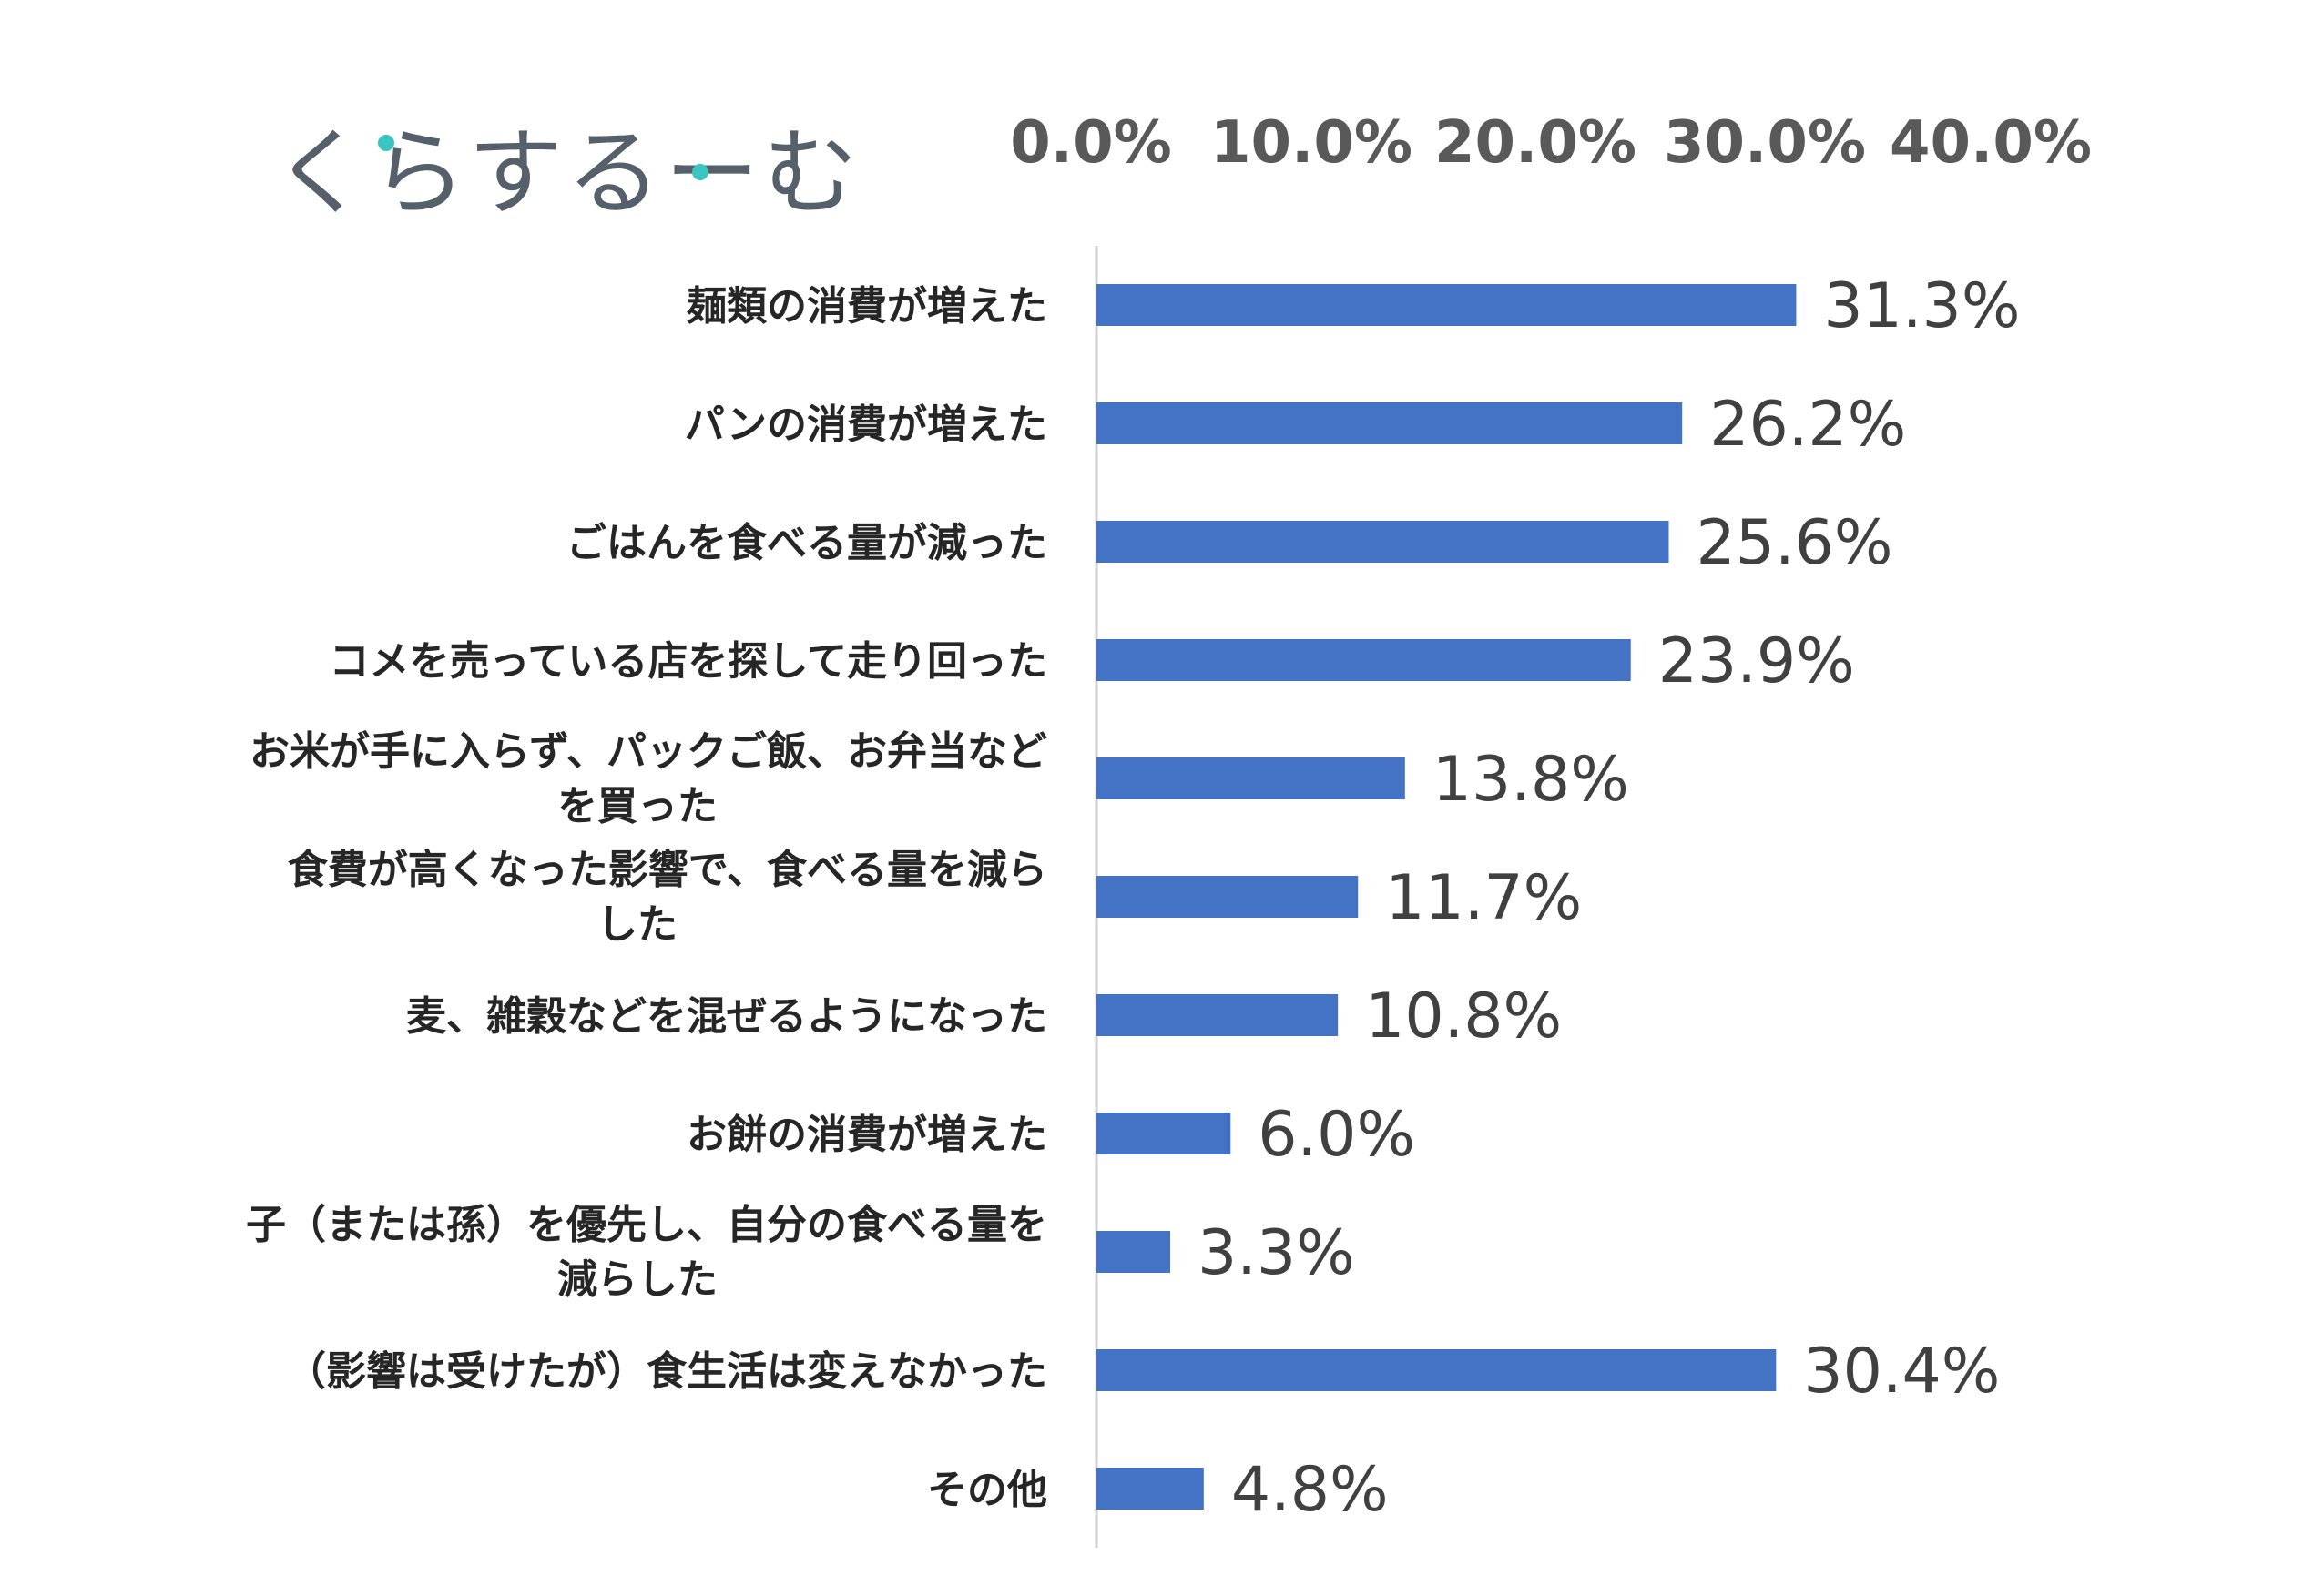  Describe the element at coordinates (1276, 1253) in the screenshot. I see `value-label: 3.3%` at that location.